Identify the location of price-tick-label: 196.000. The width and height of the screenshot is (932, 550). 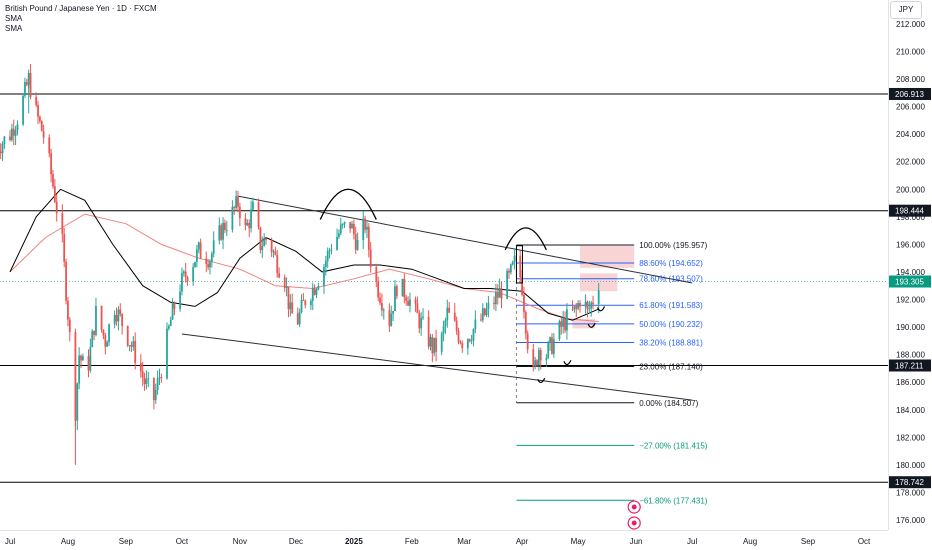
(910, 244).